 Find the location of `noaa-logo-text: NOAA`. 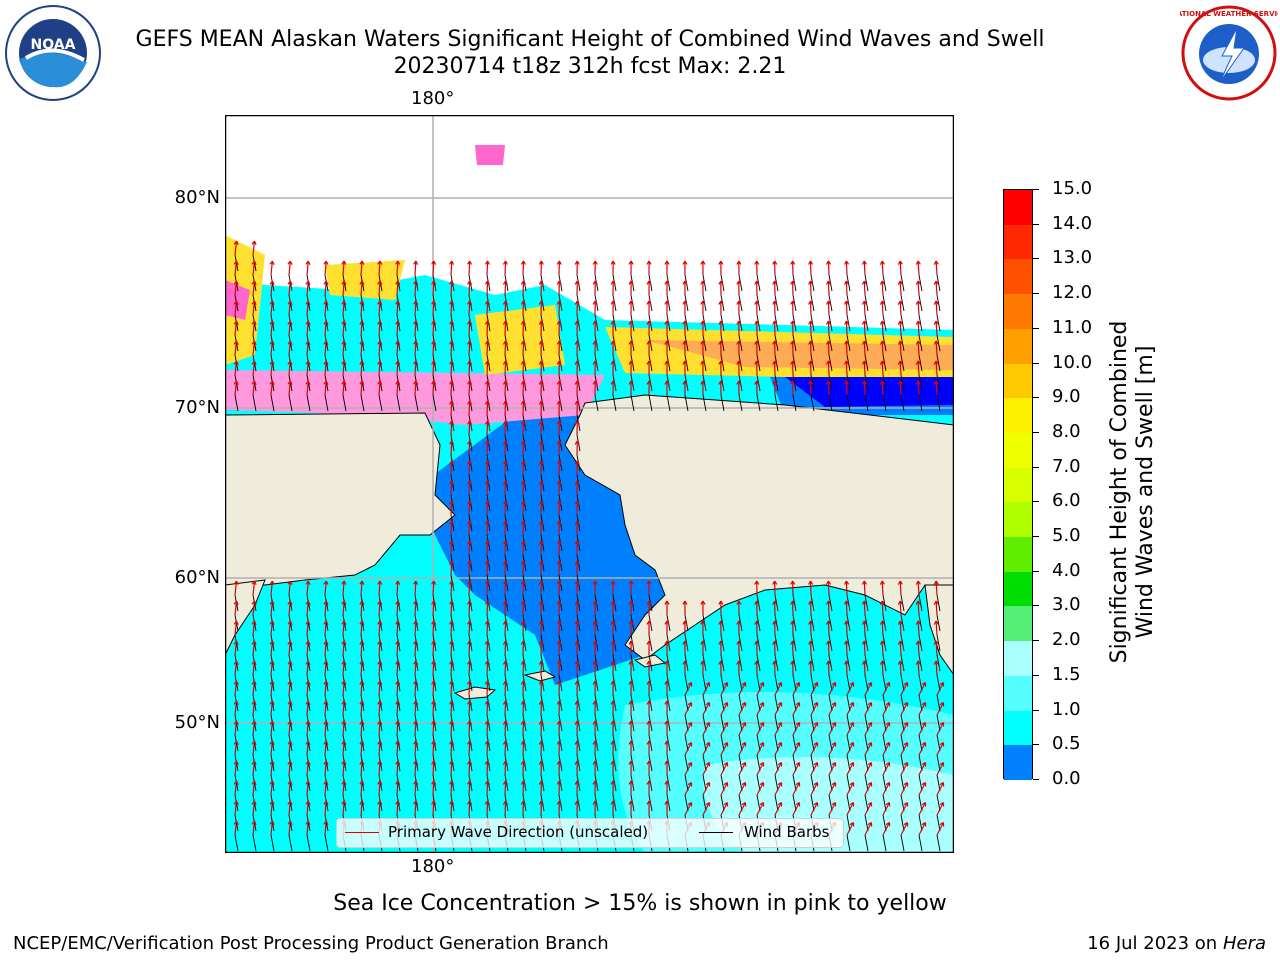

noaa-logo-text: NOAA is located at coordinates (53, 45).